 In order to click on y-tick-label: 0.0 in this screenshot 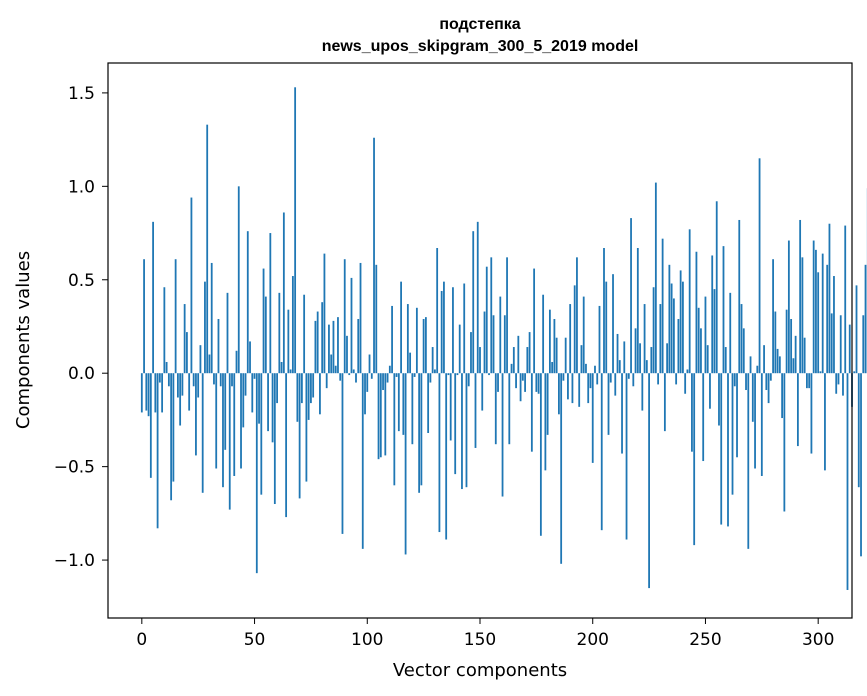, I will do `click(81, 374)`.